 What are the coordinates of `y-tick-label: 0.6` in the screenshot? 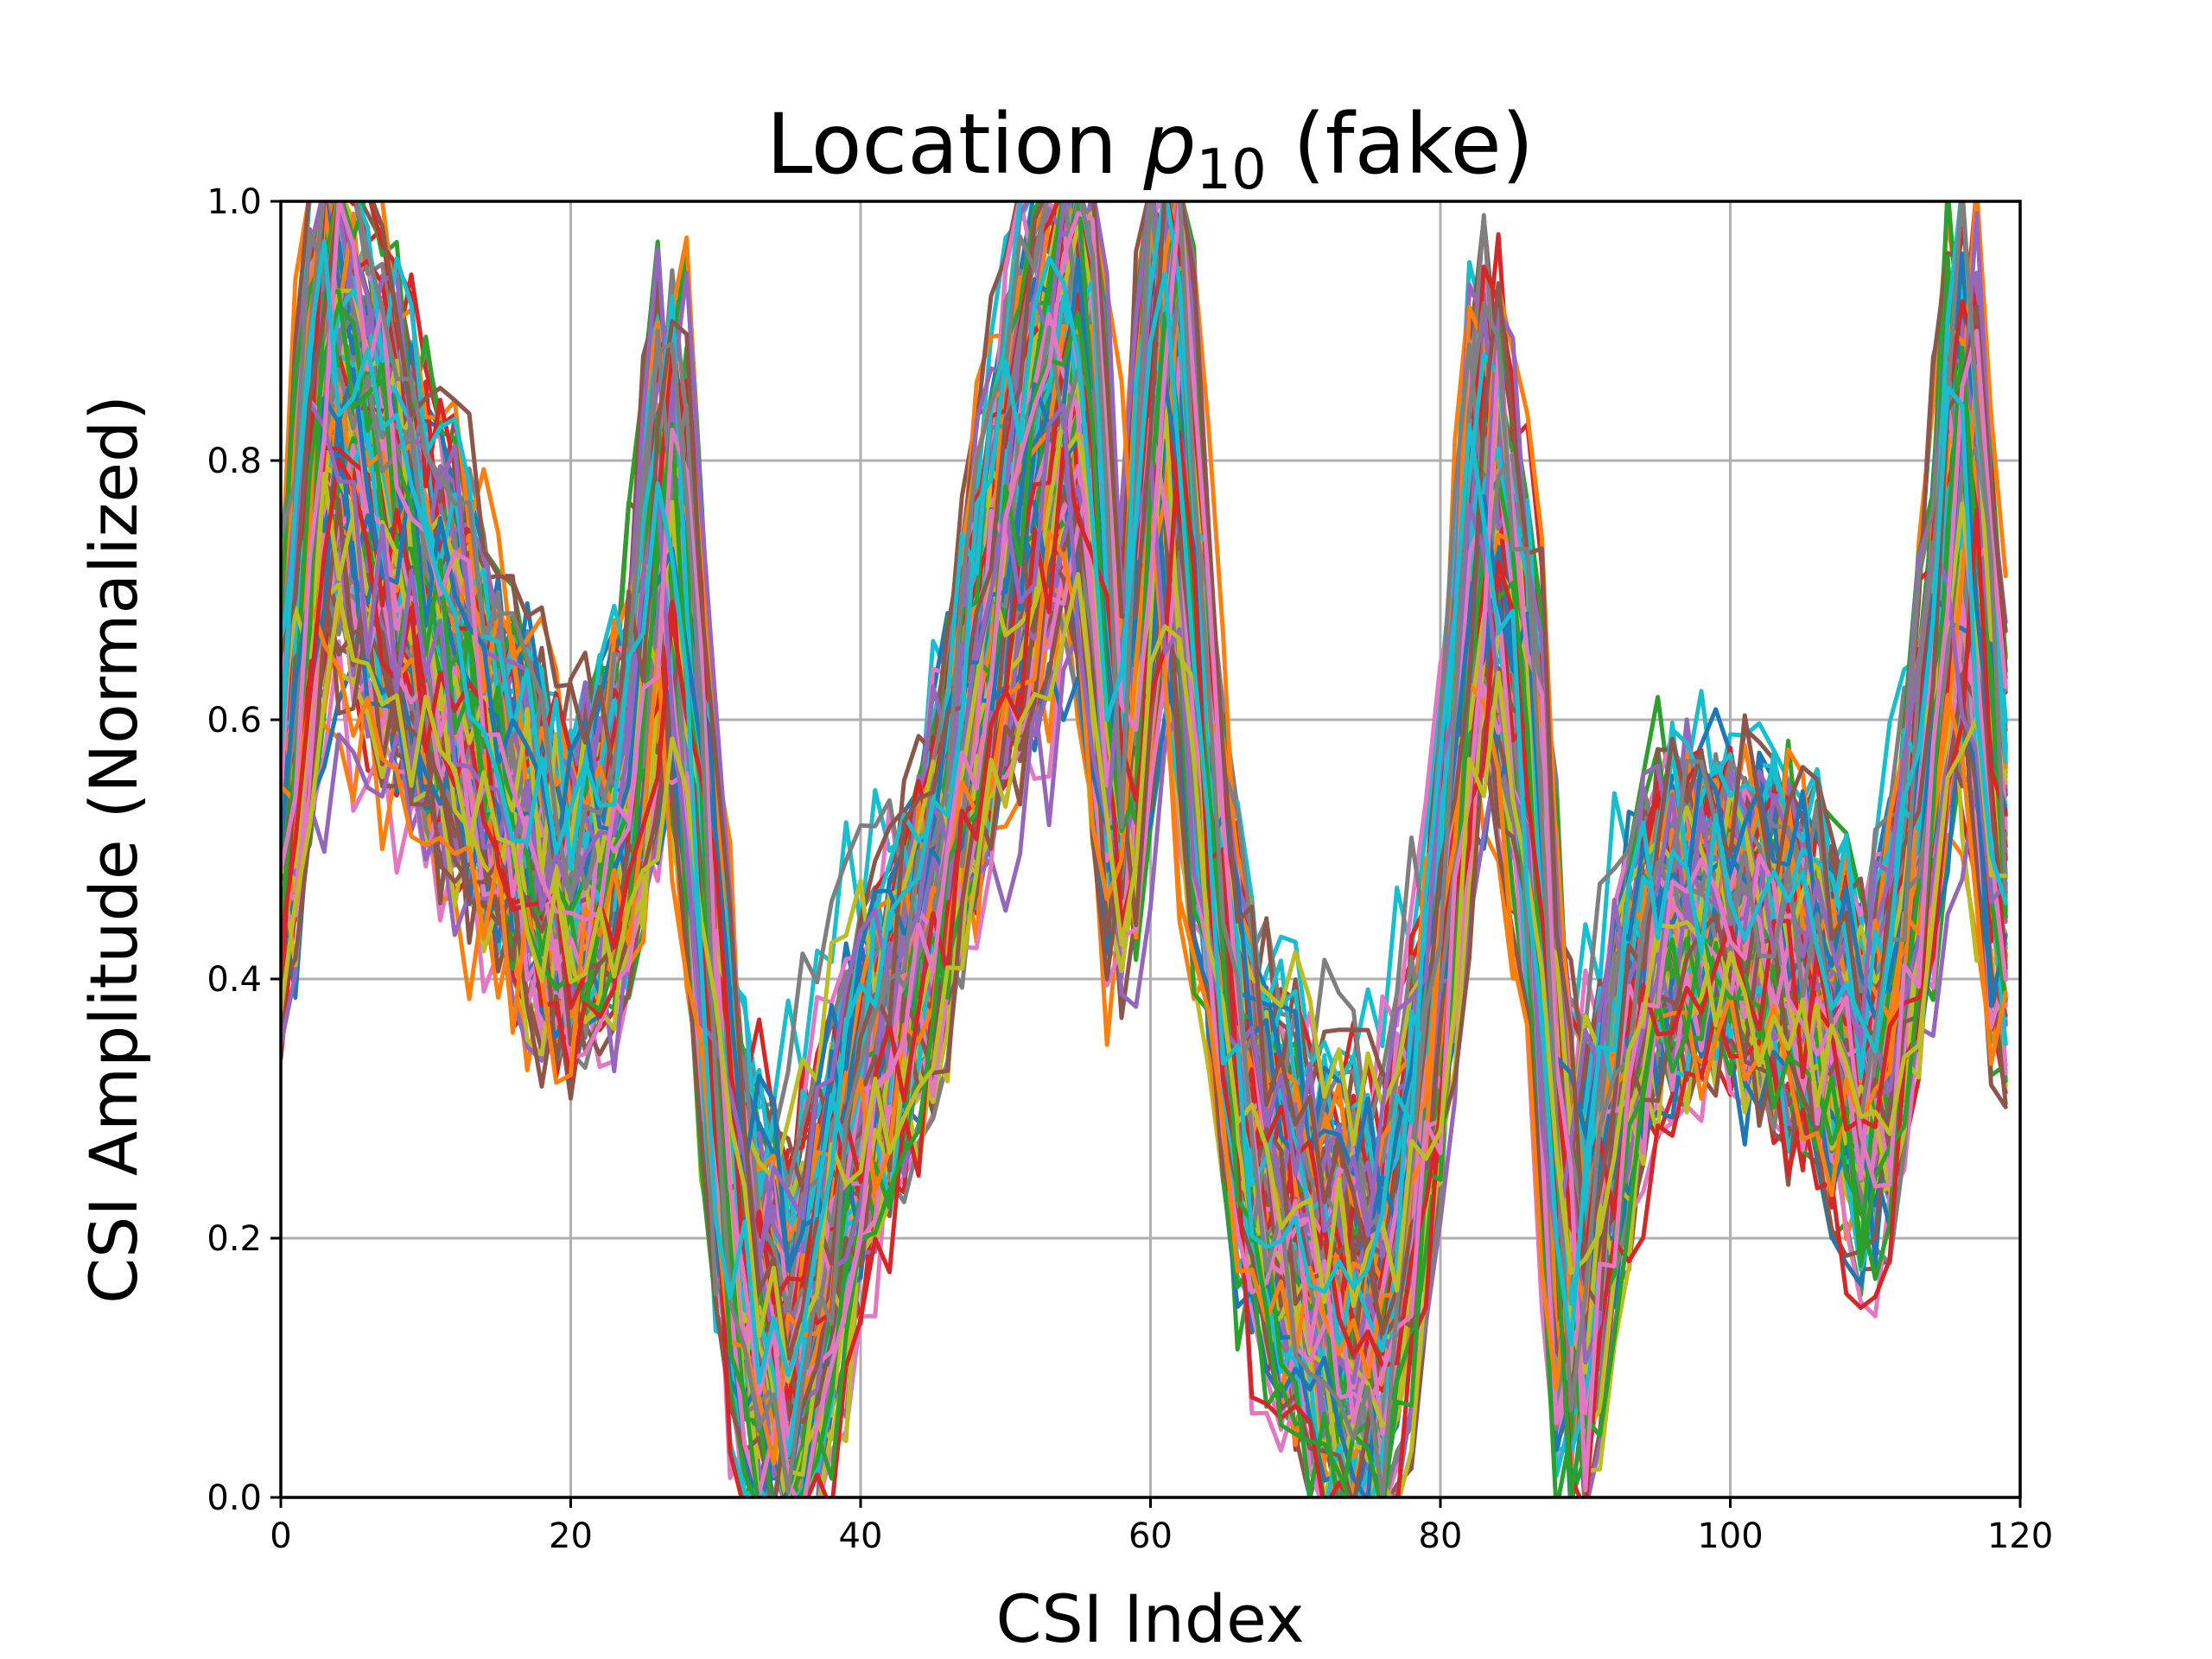 It's located at (234, 721).